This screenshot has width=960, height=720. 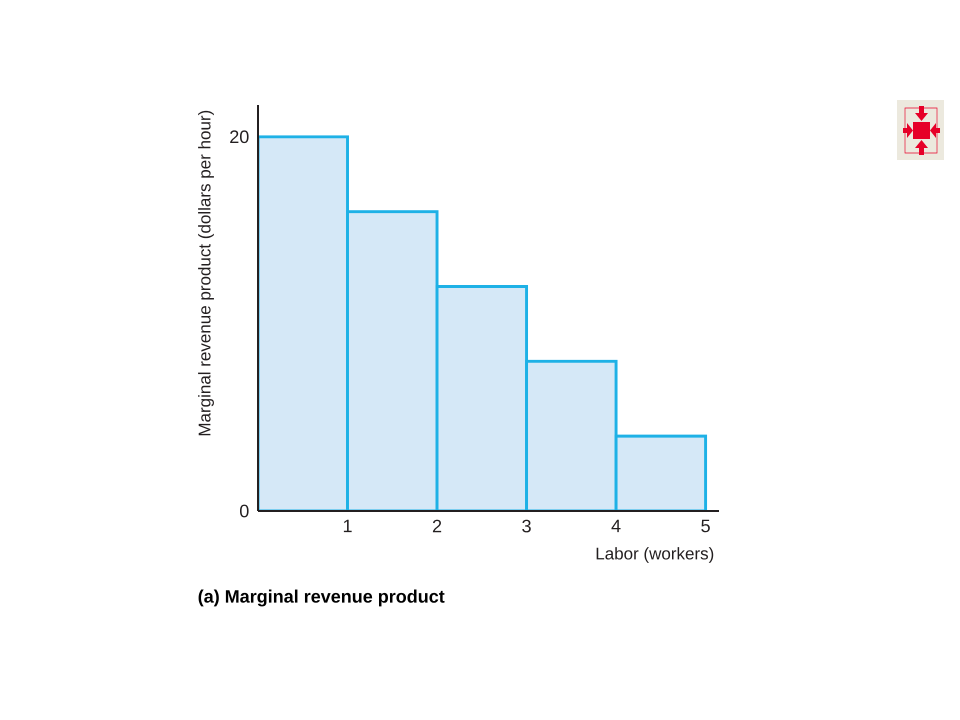 What do you see at coordinates (655, 555) in the screenshot?
I see `x-axis-title: Labor (workers)` at bounding box center [655, 555].